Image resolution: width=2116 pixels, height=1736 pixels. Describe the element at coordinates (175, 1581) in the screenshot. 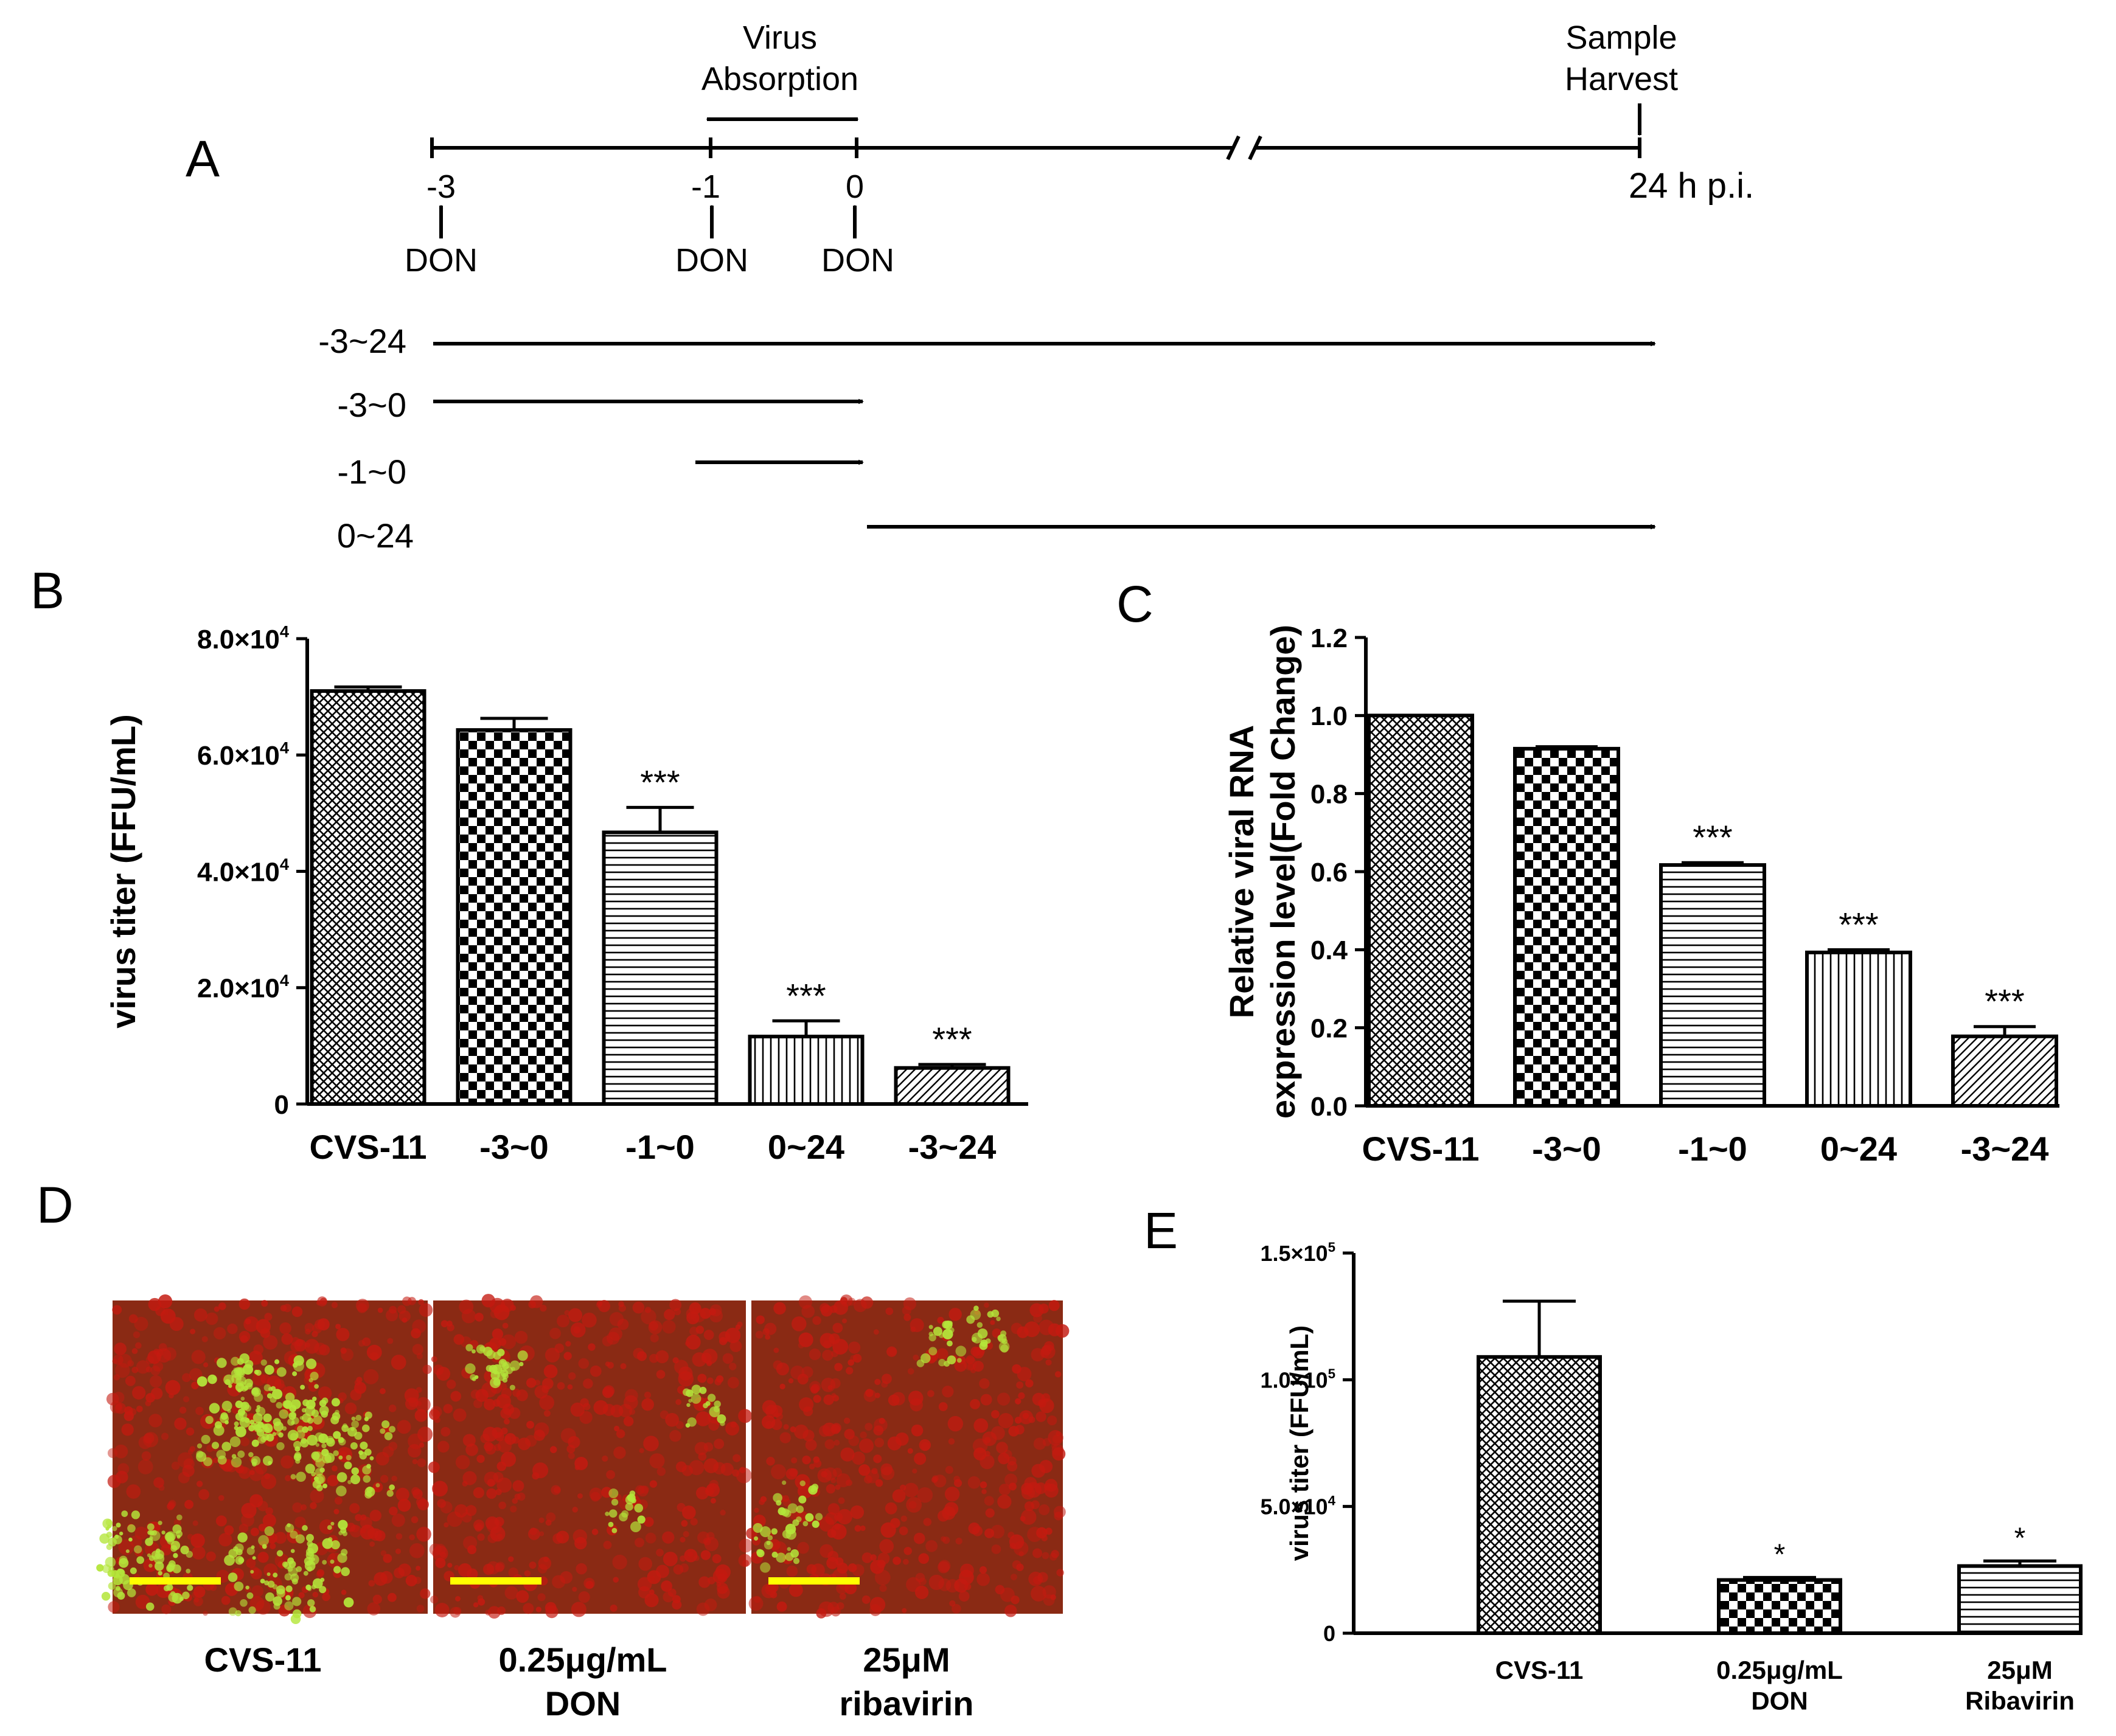

I see `scale-bar` at that location.